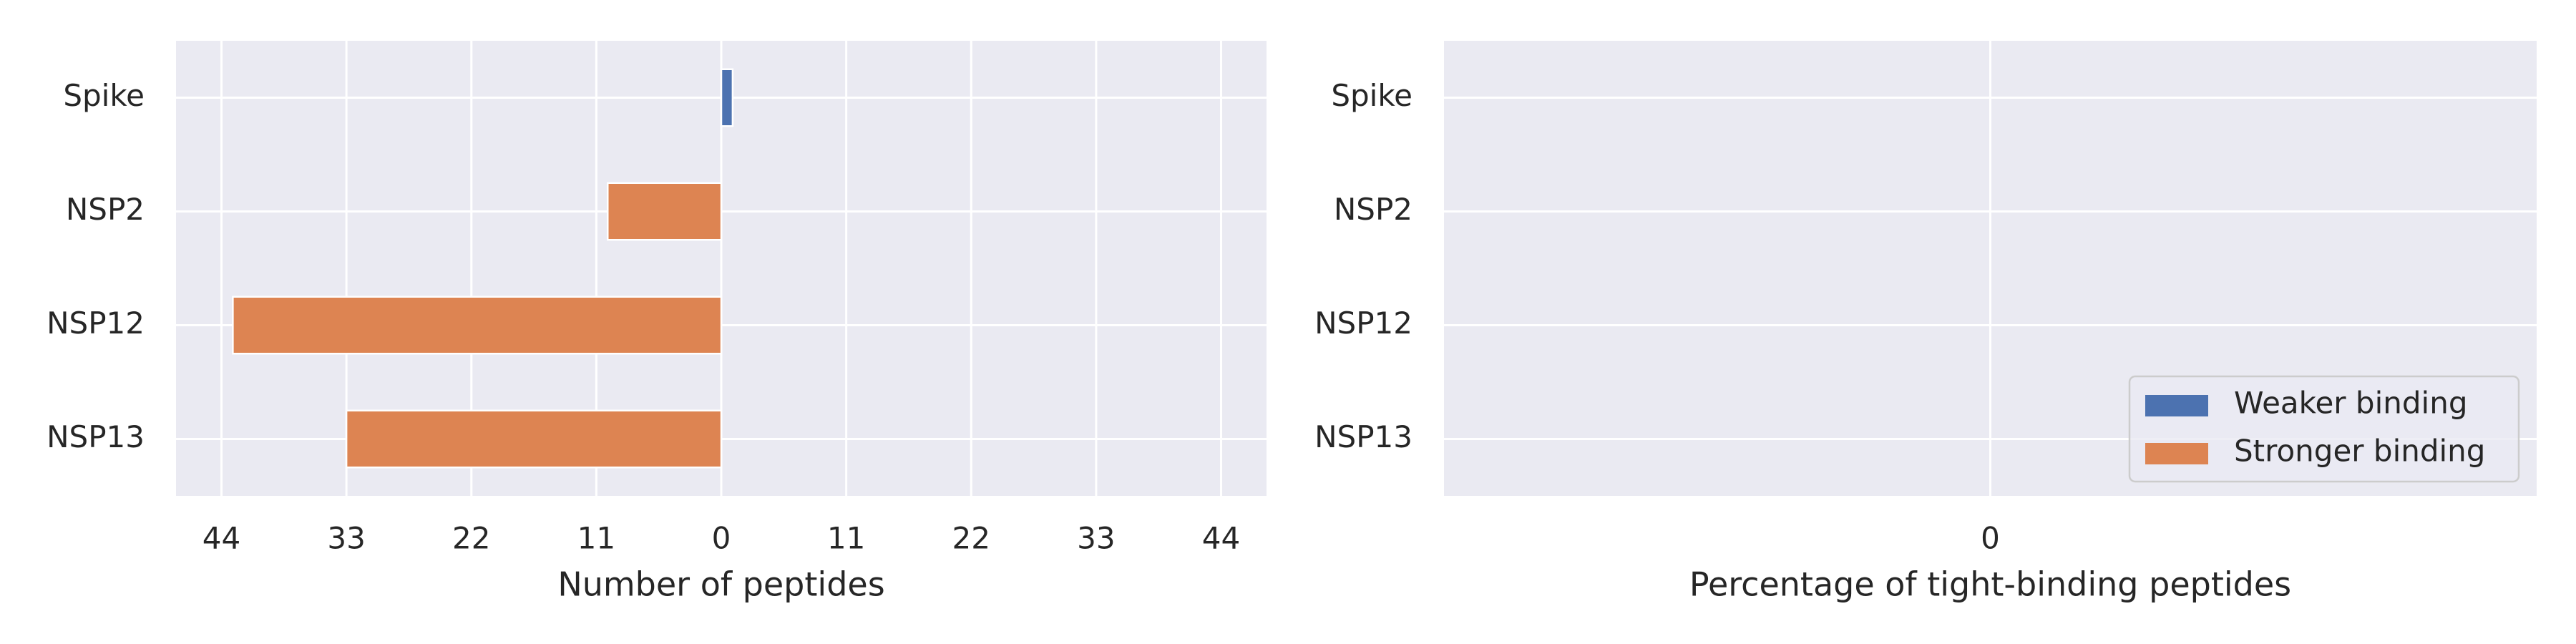 This screenshot has height=644, width=2576. I want to click on x-axis-label: Percentage of tight-binding peptides, so click(1990, 584).